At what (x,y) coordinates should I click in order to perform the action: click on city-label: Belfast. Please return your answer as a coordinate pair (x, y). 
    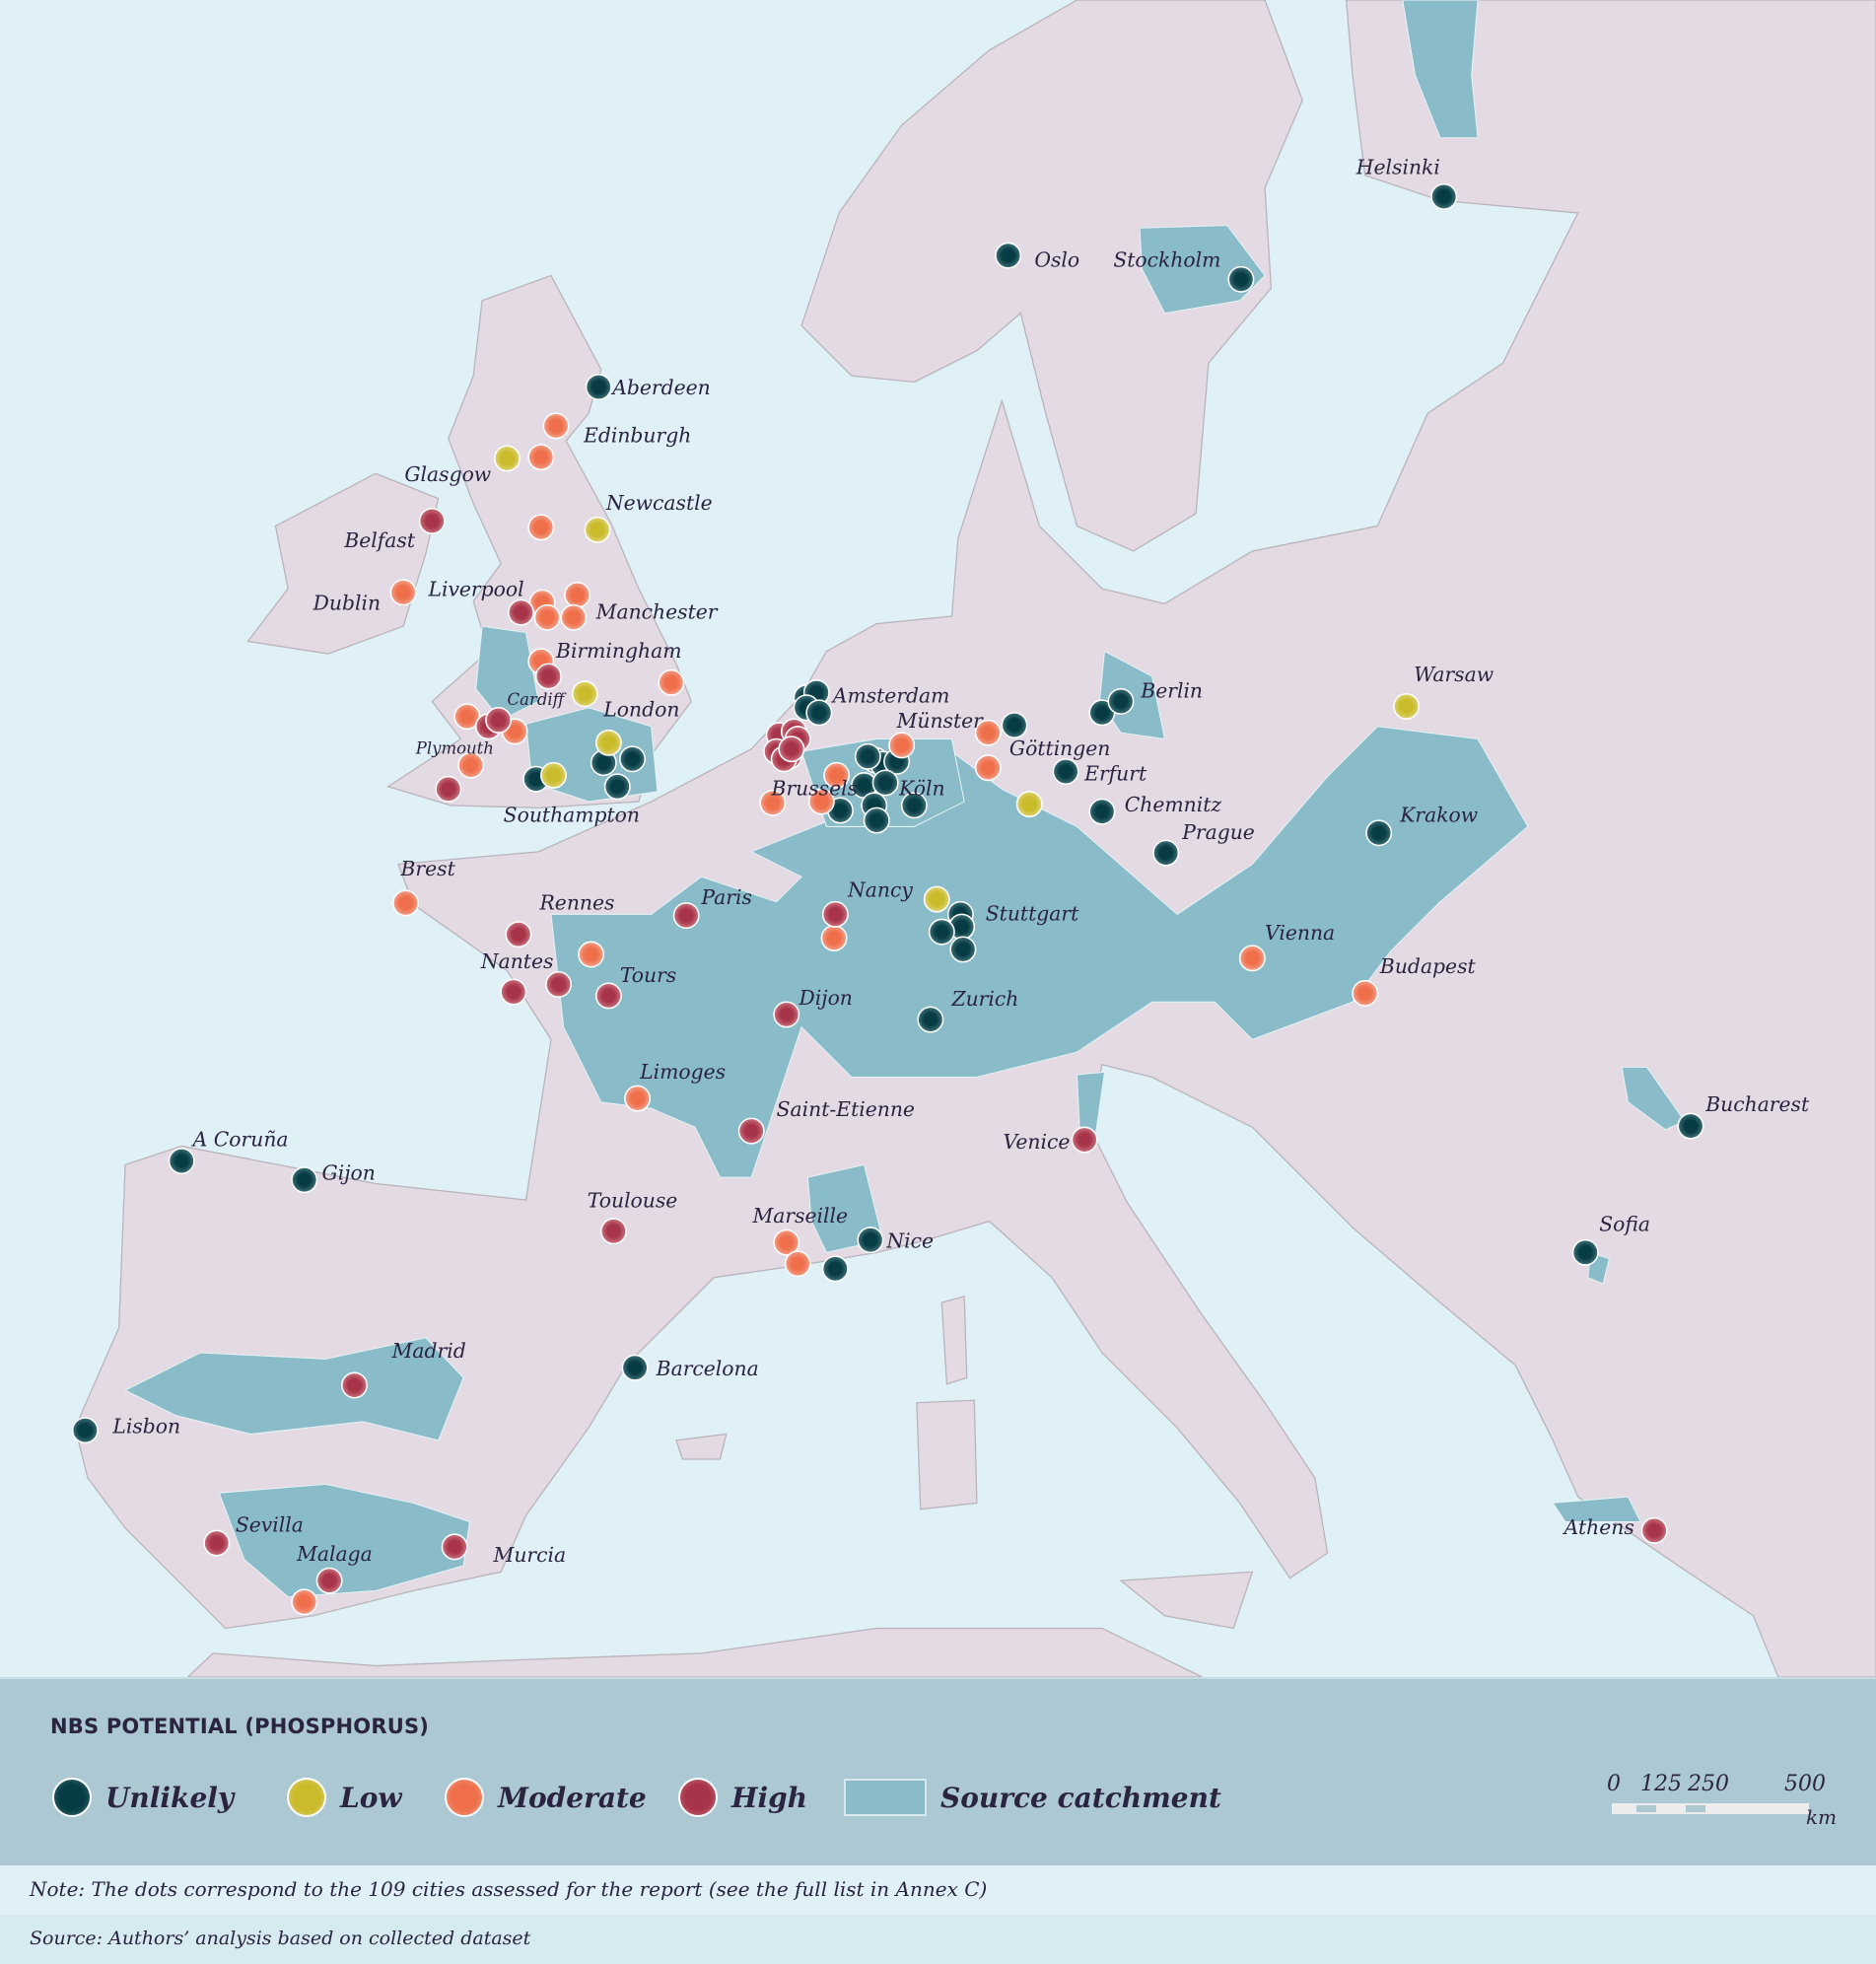
    Looking at the image, I should click on (379, 540).